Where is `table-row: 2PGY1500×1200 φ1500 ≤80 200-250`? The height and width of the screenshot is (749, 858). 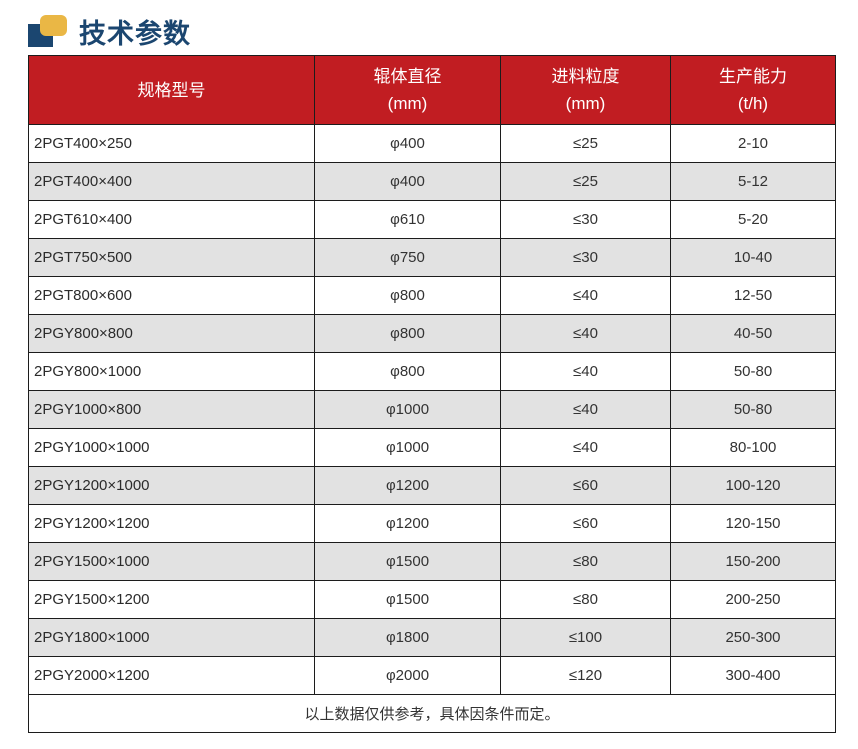
table-row: 2PGY1500×1200 φ1500 ≤80 200-250 is located at coordinates (432, 599).